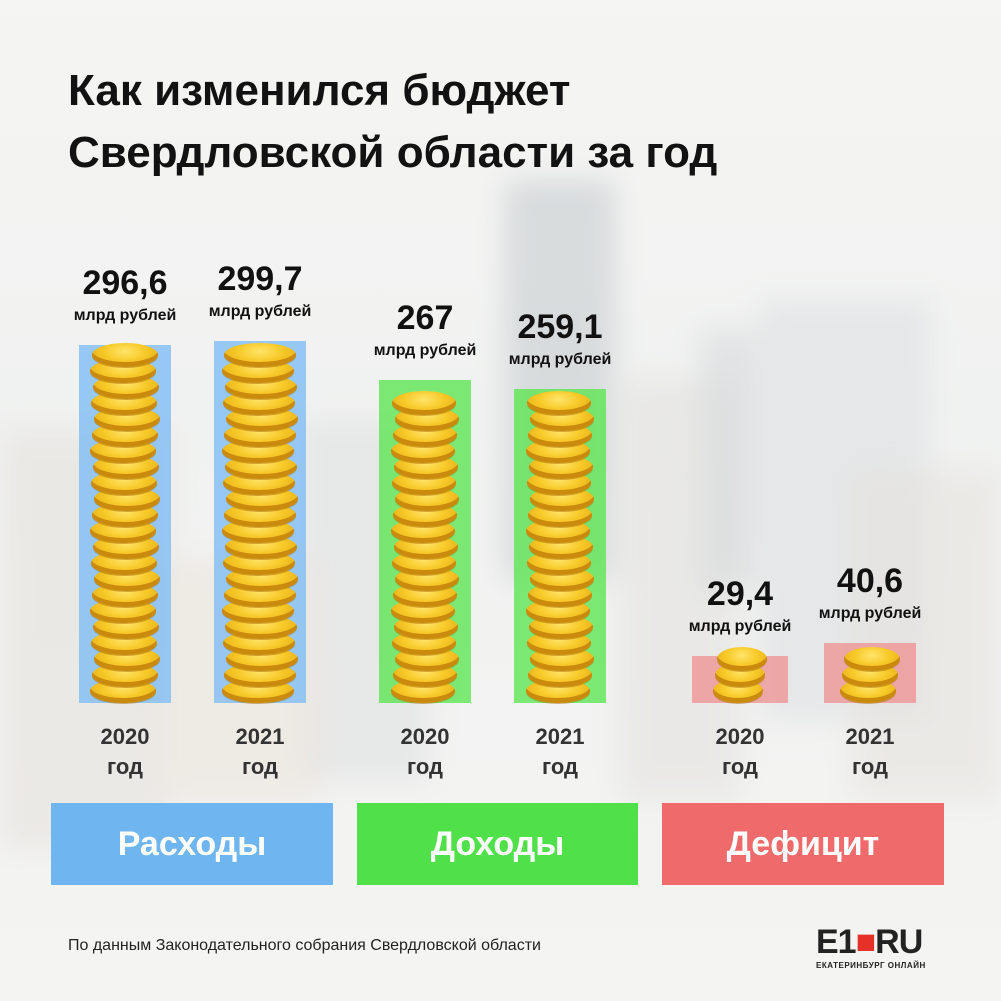 The height and width of the screenshot is (1001, 1001). What do you see at coordinates (393, 152) in the screenshot?
I see `title-line-2: Свердловской области за год` at bounding box center [393, 152].